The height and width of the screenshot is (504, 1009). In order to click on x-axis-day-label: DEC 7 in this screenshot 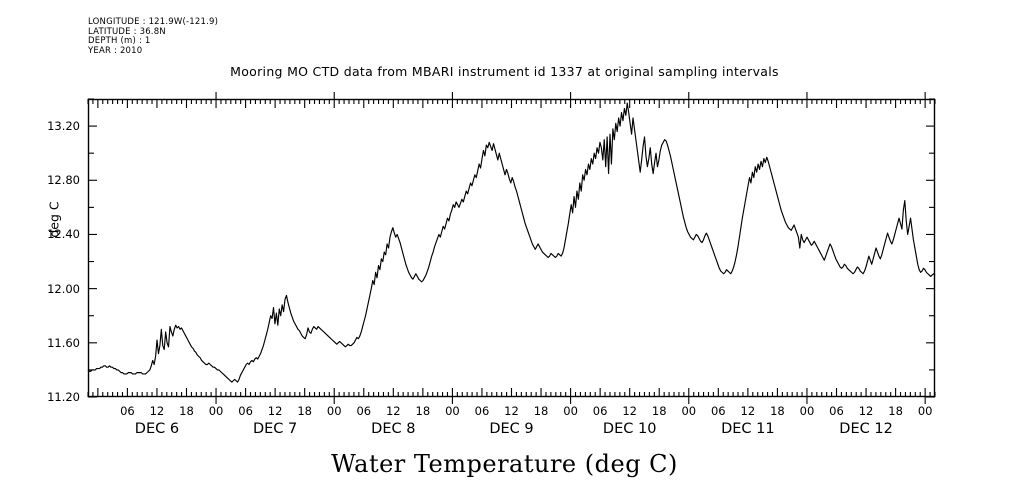, I will do `click(275, 429)`.